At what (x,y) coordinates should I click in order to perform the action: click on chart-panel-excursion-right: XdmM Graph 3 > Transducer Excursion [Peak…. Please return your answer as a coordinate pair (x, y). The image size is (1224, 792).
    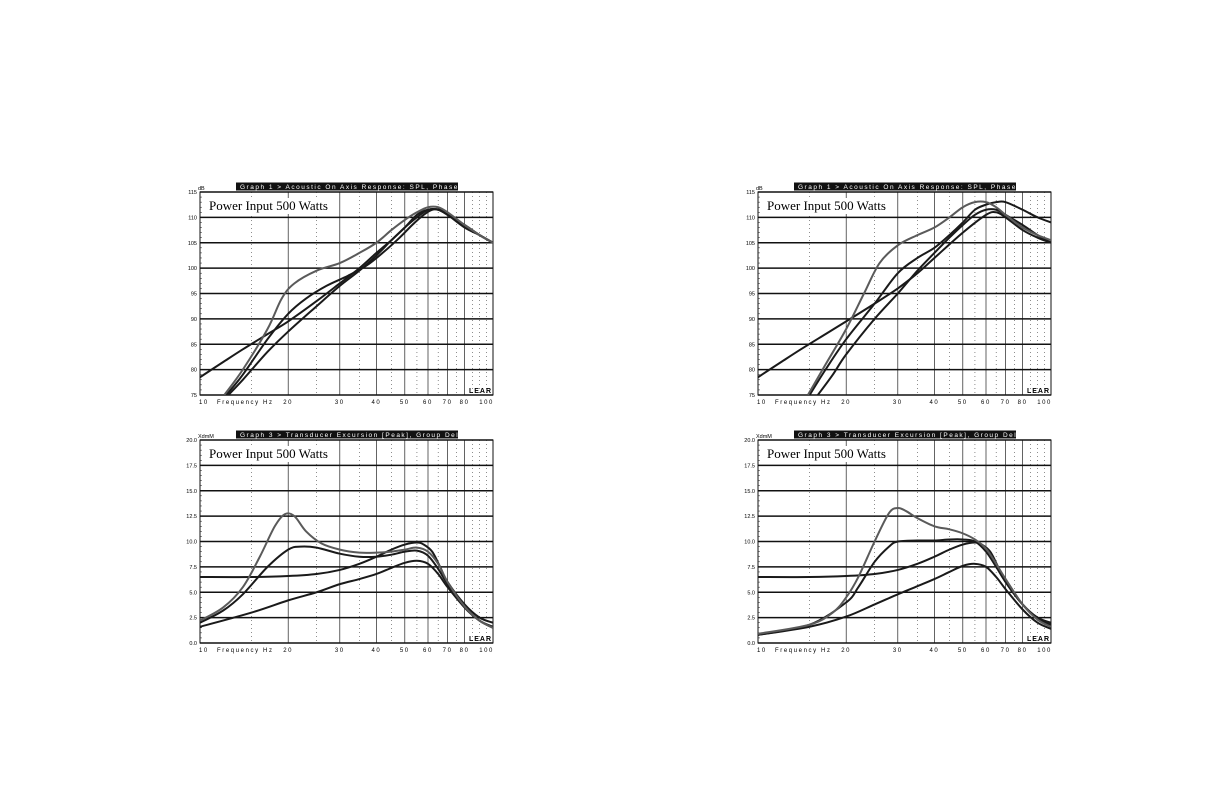
    Looking at the image, I should click on (897, 542).